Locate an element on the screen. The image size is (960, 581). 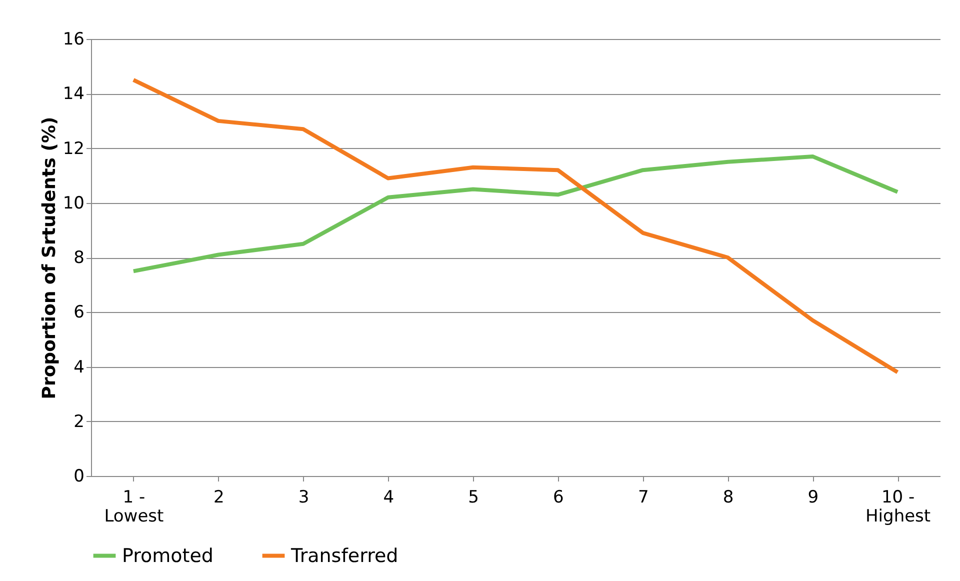
x-tick-label: 4 is located at coordinates (388, 498).